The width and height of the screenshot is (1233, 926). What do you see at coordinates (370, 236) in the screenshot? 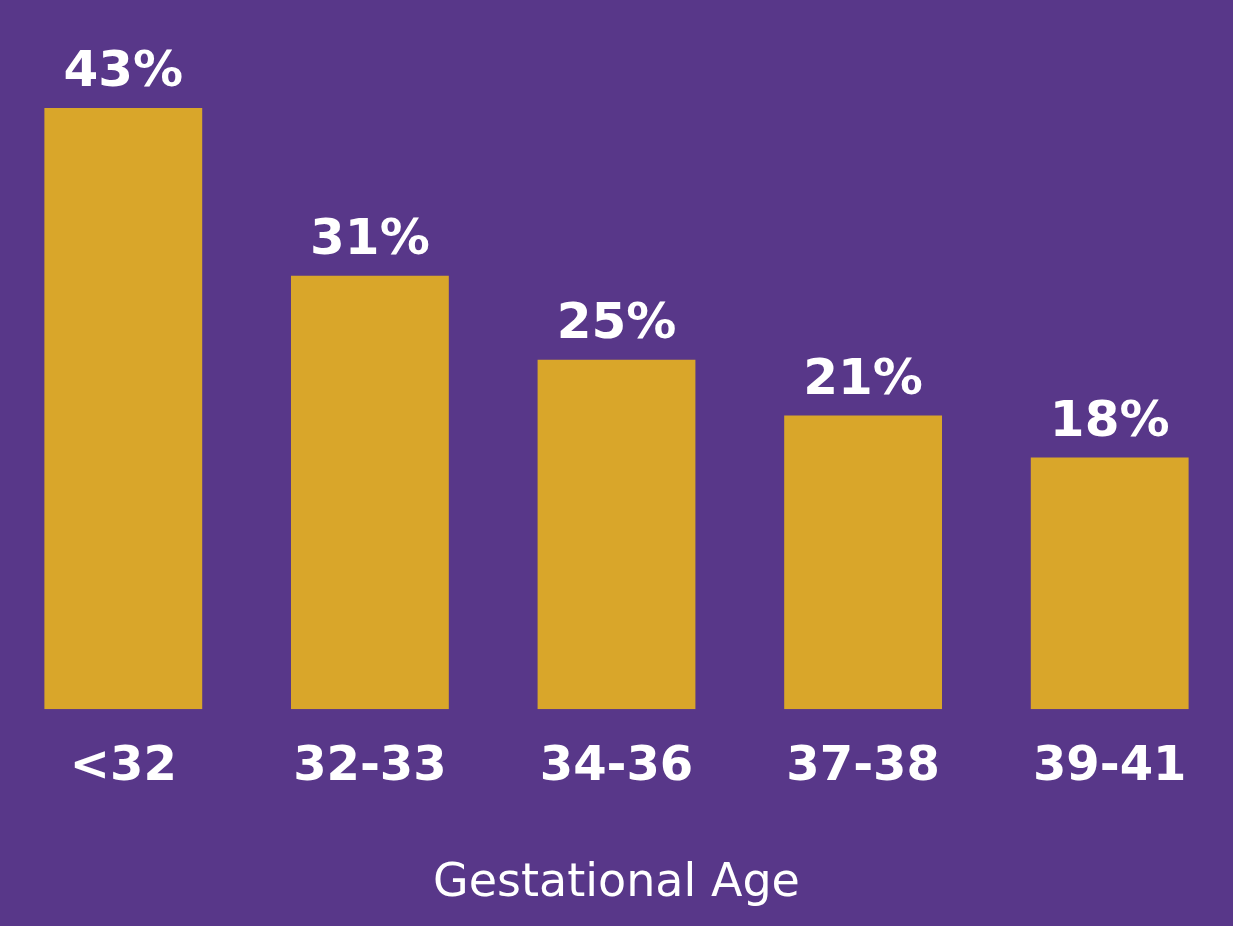
I see `data-label: 31%` at bounding box center [370, 236].